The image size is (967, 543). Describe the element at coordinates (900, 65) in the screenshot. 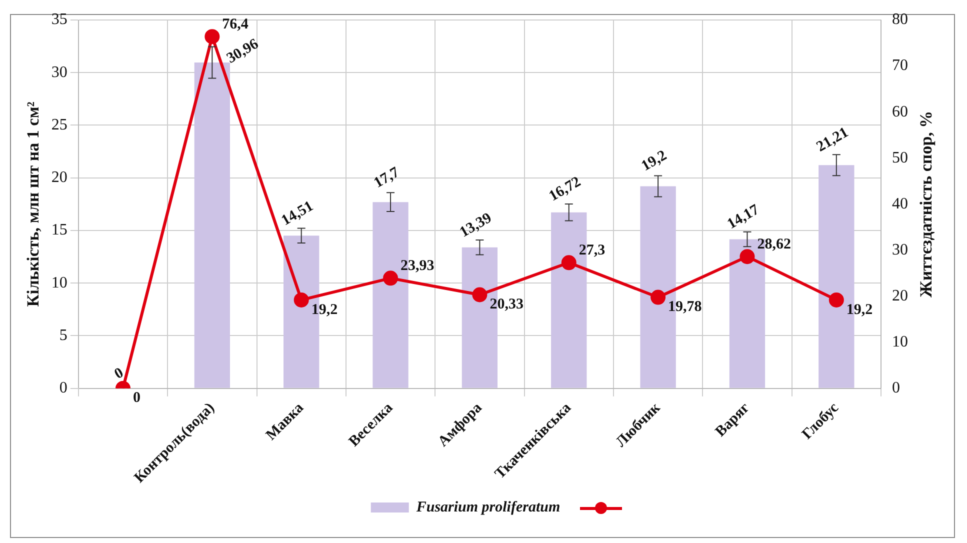

I see `y2-tick-label: 70` at that location.